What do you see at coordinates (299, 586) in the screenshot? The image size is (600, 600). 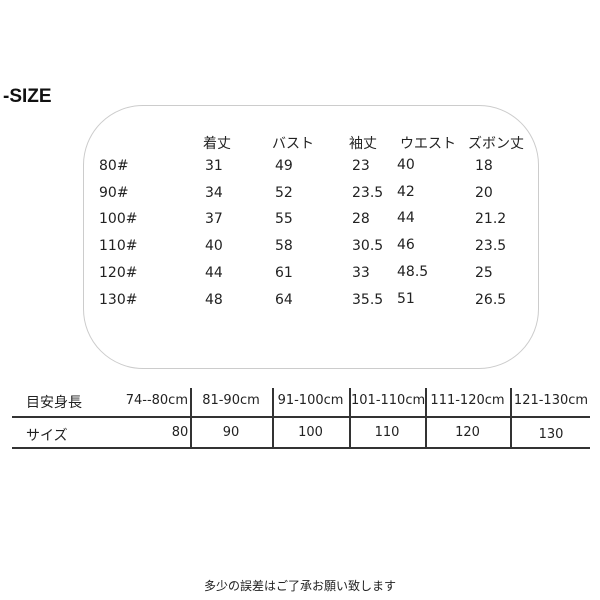 I see `tolerance-note: 多少の誤差はご了承お願い致します` at bounding box center [299, 586].